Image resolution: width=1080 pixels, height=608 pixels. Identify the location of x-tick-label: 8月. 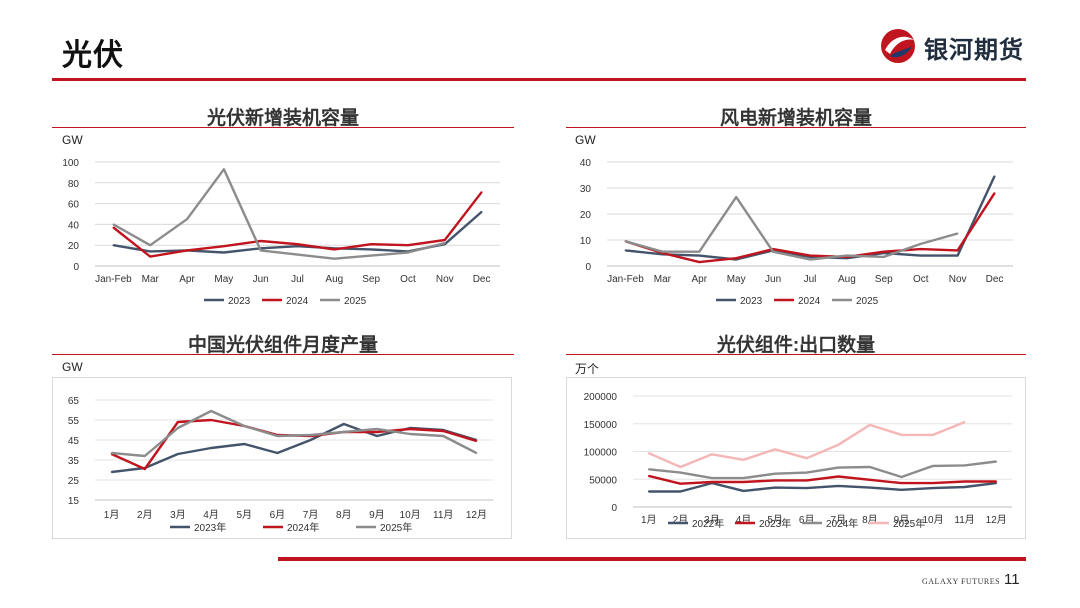
(344, 515).